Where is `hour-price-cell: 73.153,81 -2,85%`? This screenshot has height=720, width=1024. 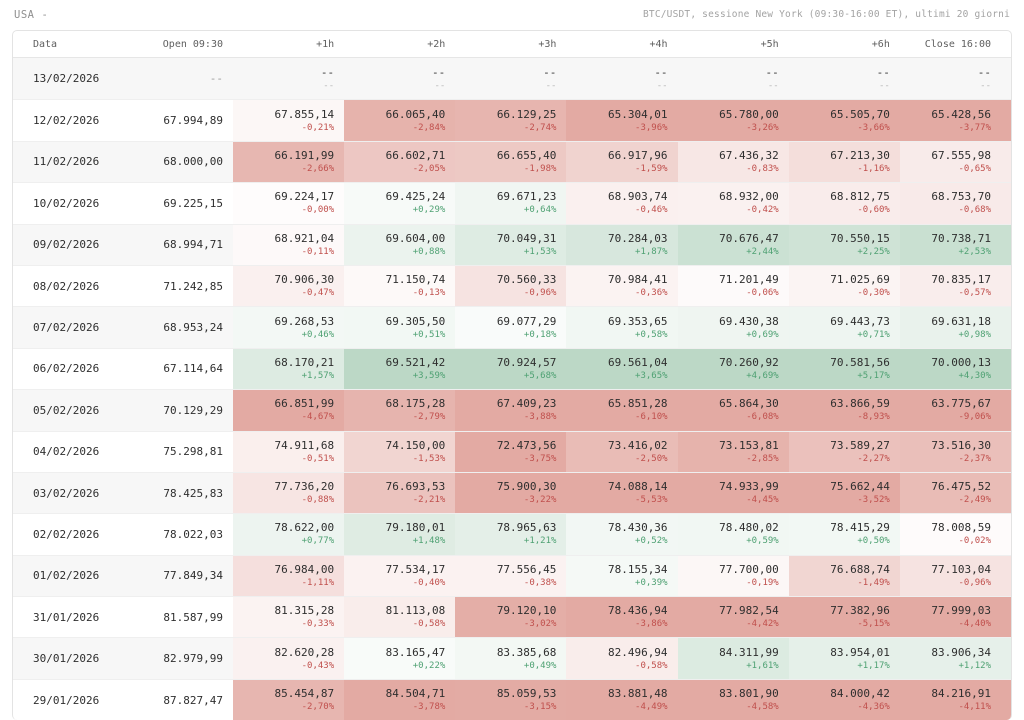 hour-price-cell: 73.153,81 -2,85% is located at coordinates (733, 451).